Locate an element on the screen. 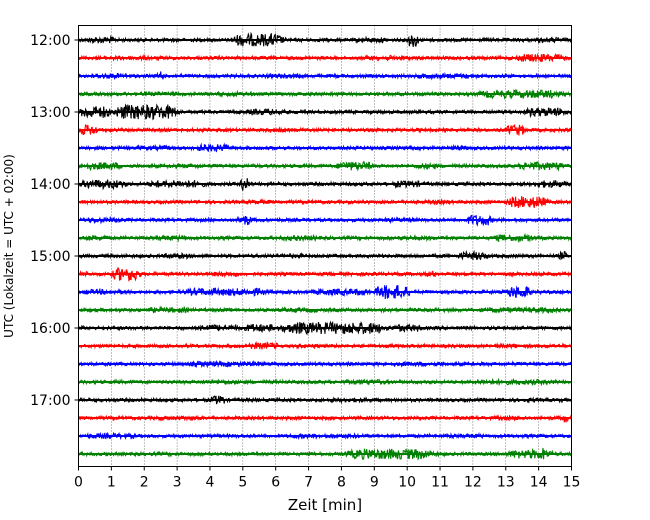  x-tick-label: 0 is located at coordinates (78, 483).